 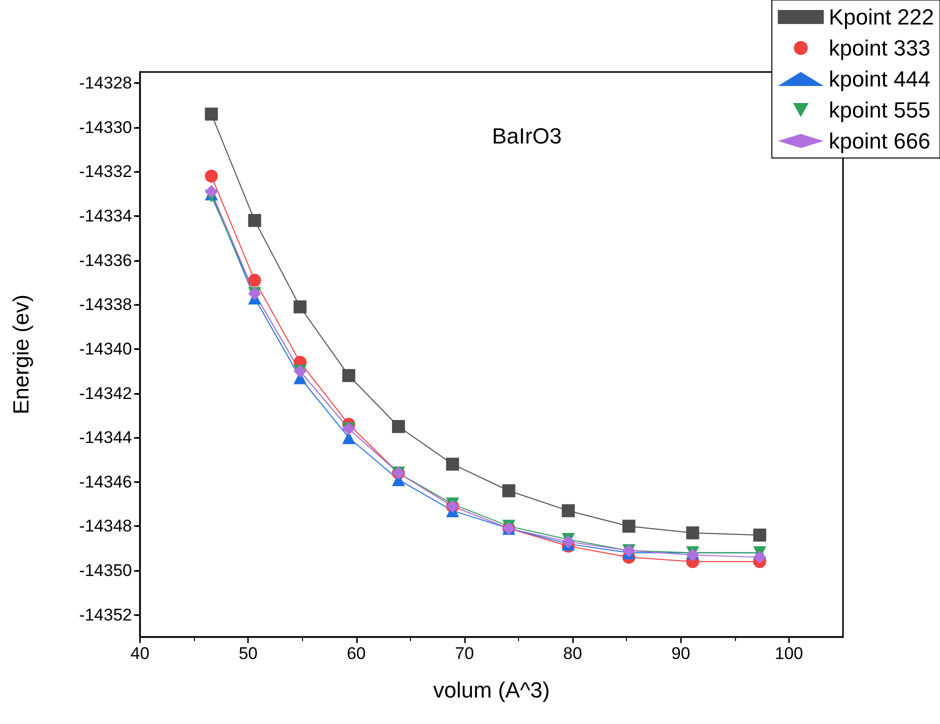 I want to click on legend-label: Kpoint 222, so click(x=881, y=17).